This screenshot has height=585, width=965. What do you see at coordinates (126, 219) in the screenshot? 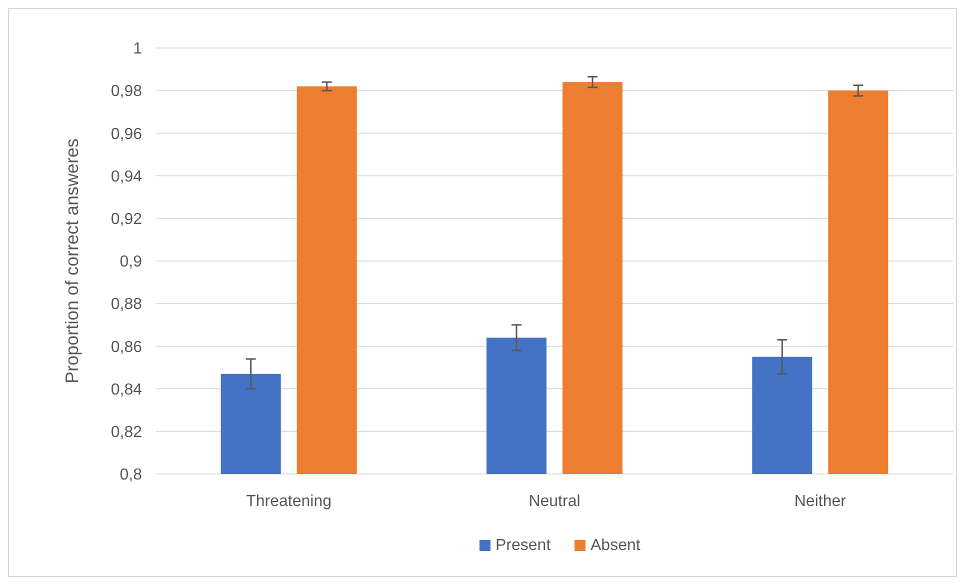
I see `y-tick-label: 0,92` at bounding box center [126, 219].